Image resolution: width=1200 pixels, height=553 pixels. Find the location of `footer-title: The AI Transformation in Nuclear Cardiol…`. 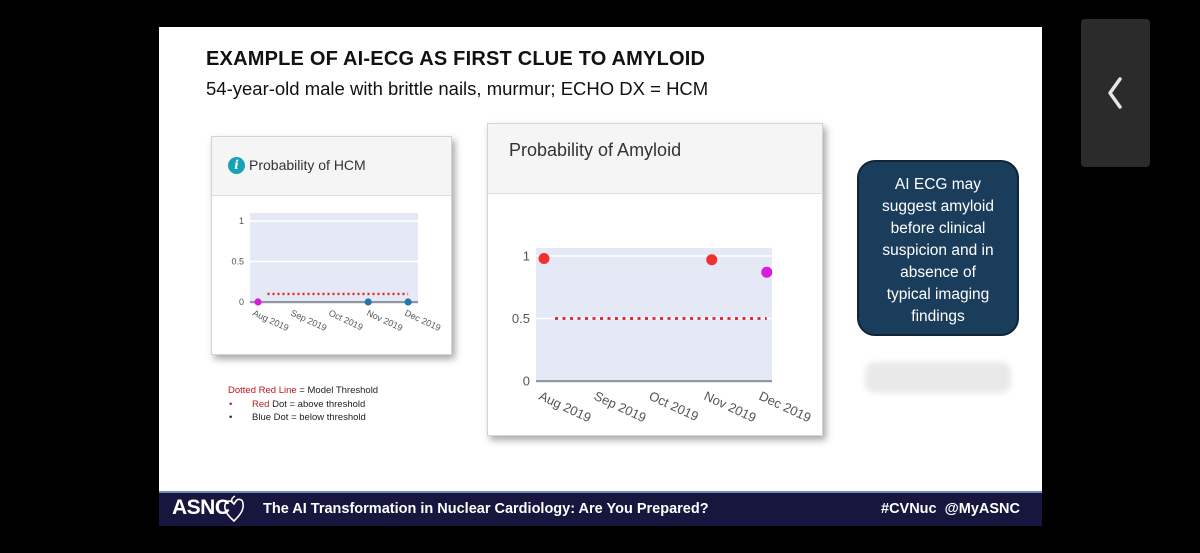

footer-title: The AI Transformation in Nuclear Cardiol… is located at coordinates (486, 509).